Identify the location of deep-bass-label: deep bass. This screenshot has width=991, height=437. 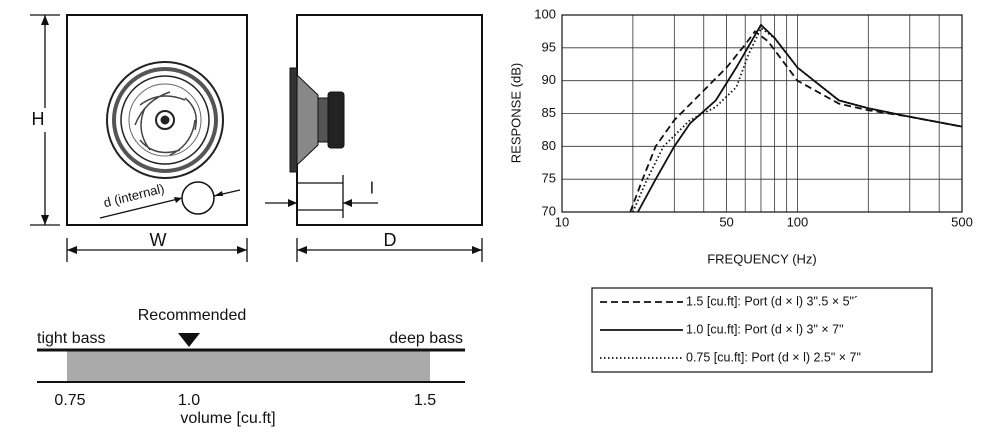
(426, 338).